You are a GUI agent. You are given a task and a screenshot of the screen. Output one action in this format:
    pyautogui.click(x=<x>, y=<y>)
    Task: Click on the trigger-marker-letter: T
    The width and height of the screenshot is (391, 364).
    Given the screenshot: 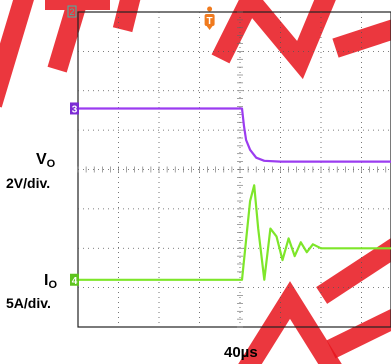 What is the action you would take?
    pyautogui.click(x=210, y=21)
    